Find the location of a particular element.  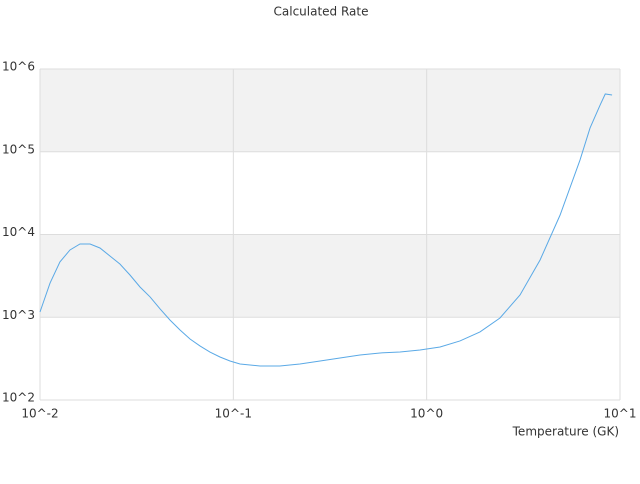

x-tick-label: 10^-1 is located at coordinates (233, 414).